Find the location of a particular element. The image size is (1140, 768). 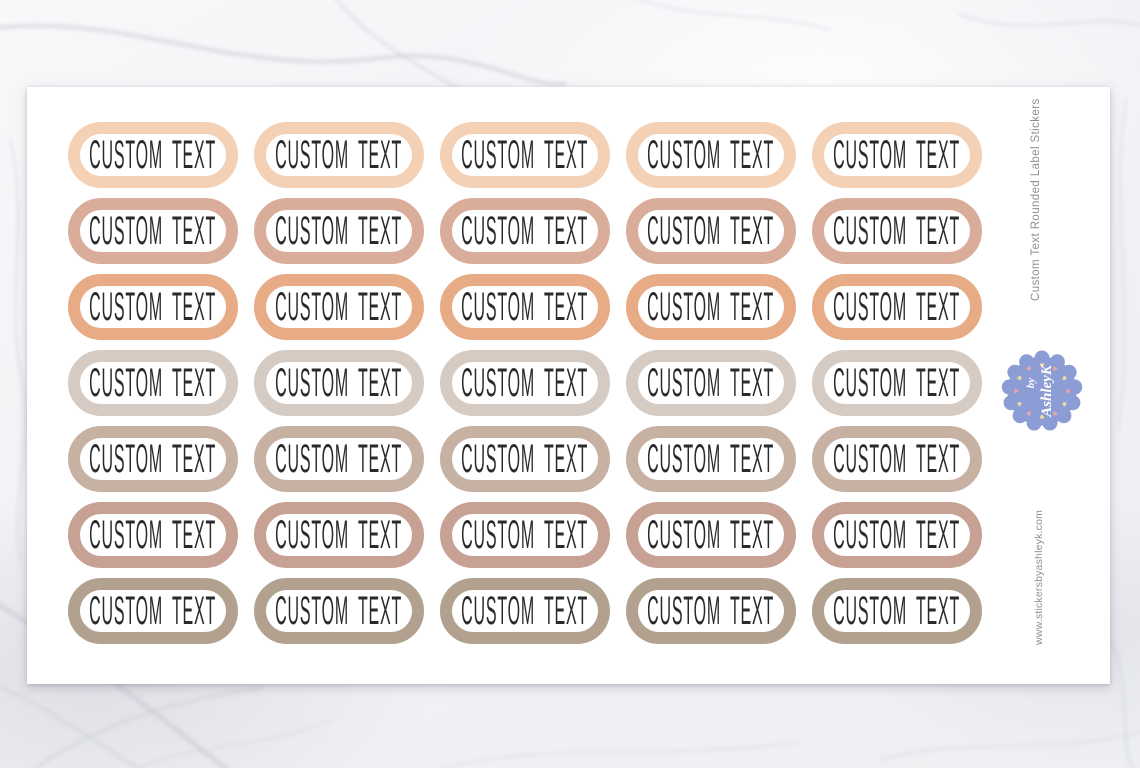

label-sticker-row-4-col-3: CUSTOM TEXT is located at coordinates (525, 383).